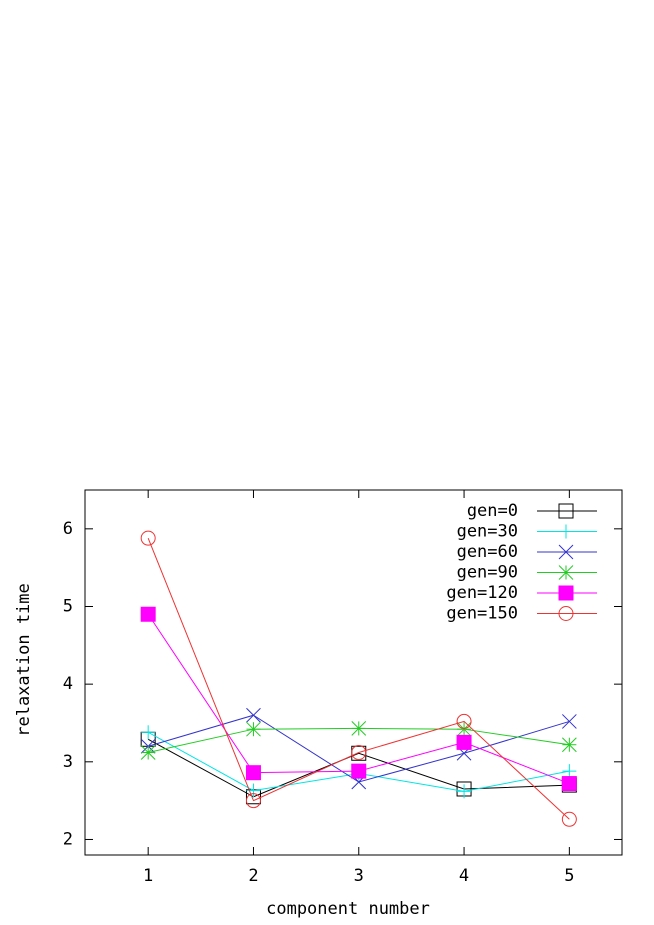 This screenshot has width=654, height=925. What do you see at coordinates (24, 660) in the screenshot?
I see `y-axis-label: relaxation time` at bounding box center [24, 660].